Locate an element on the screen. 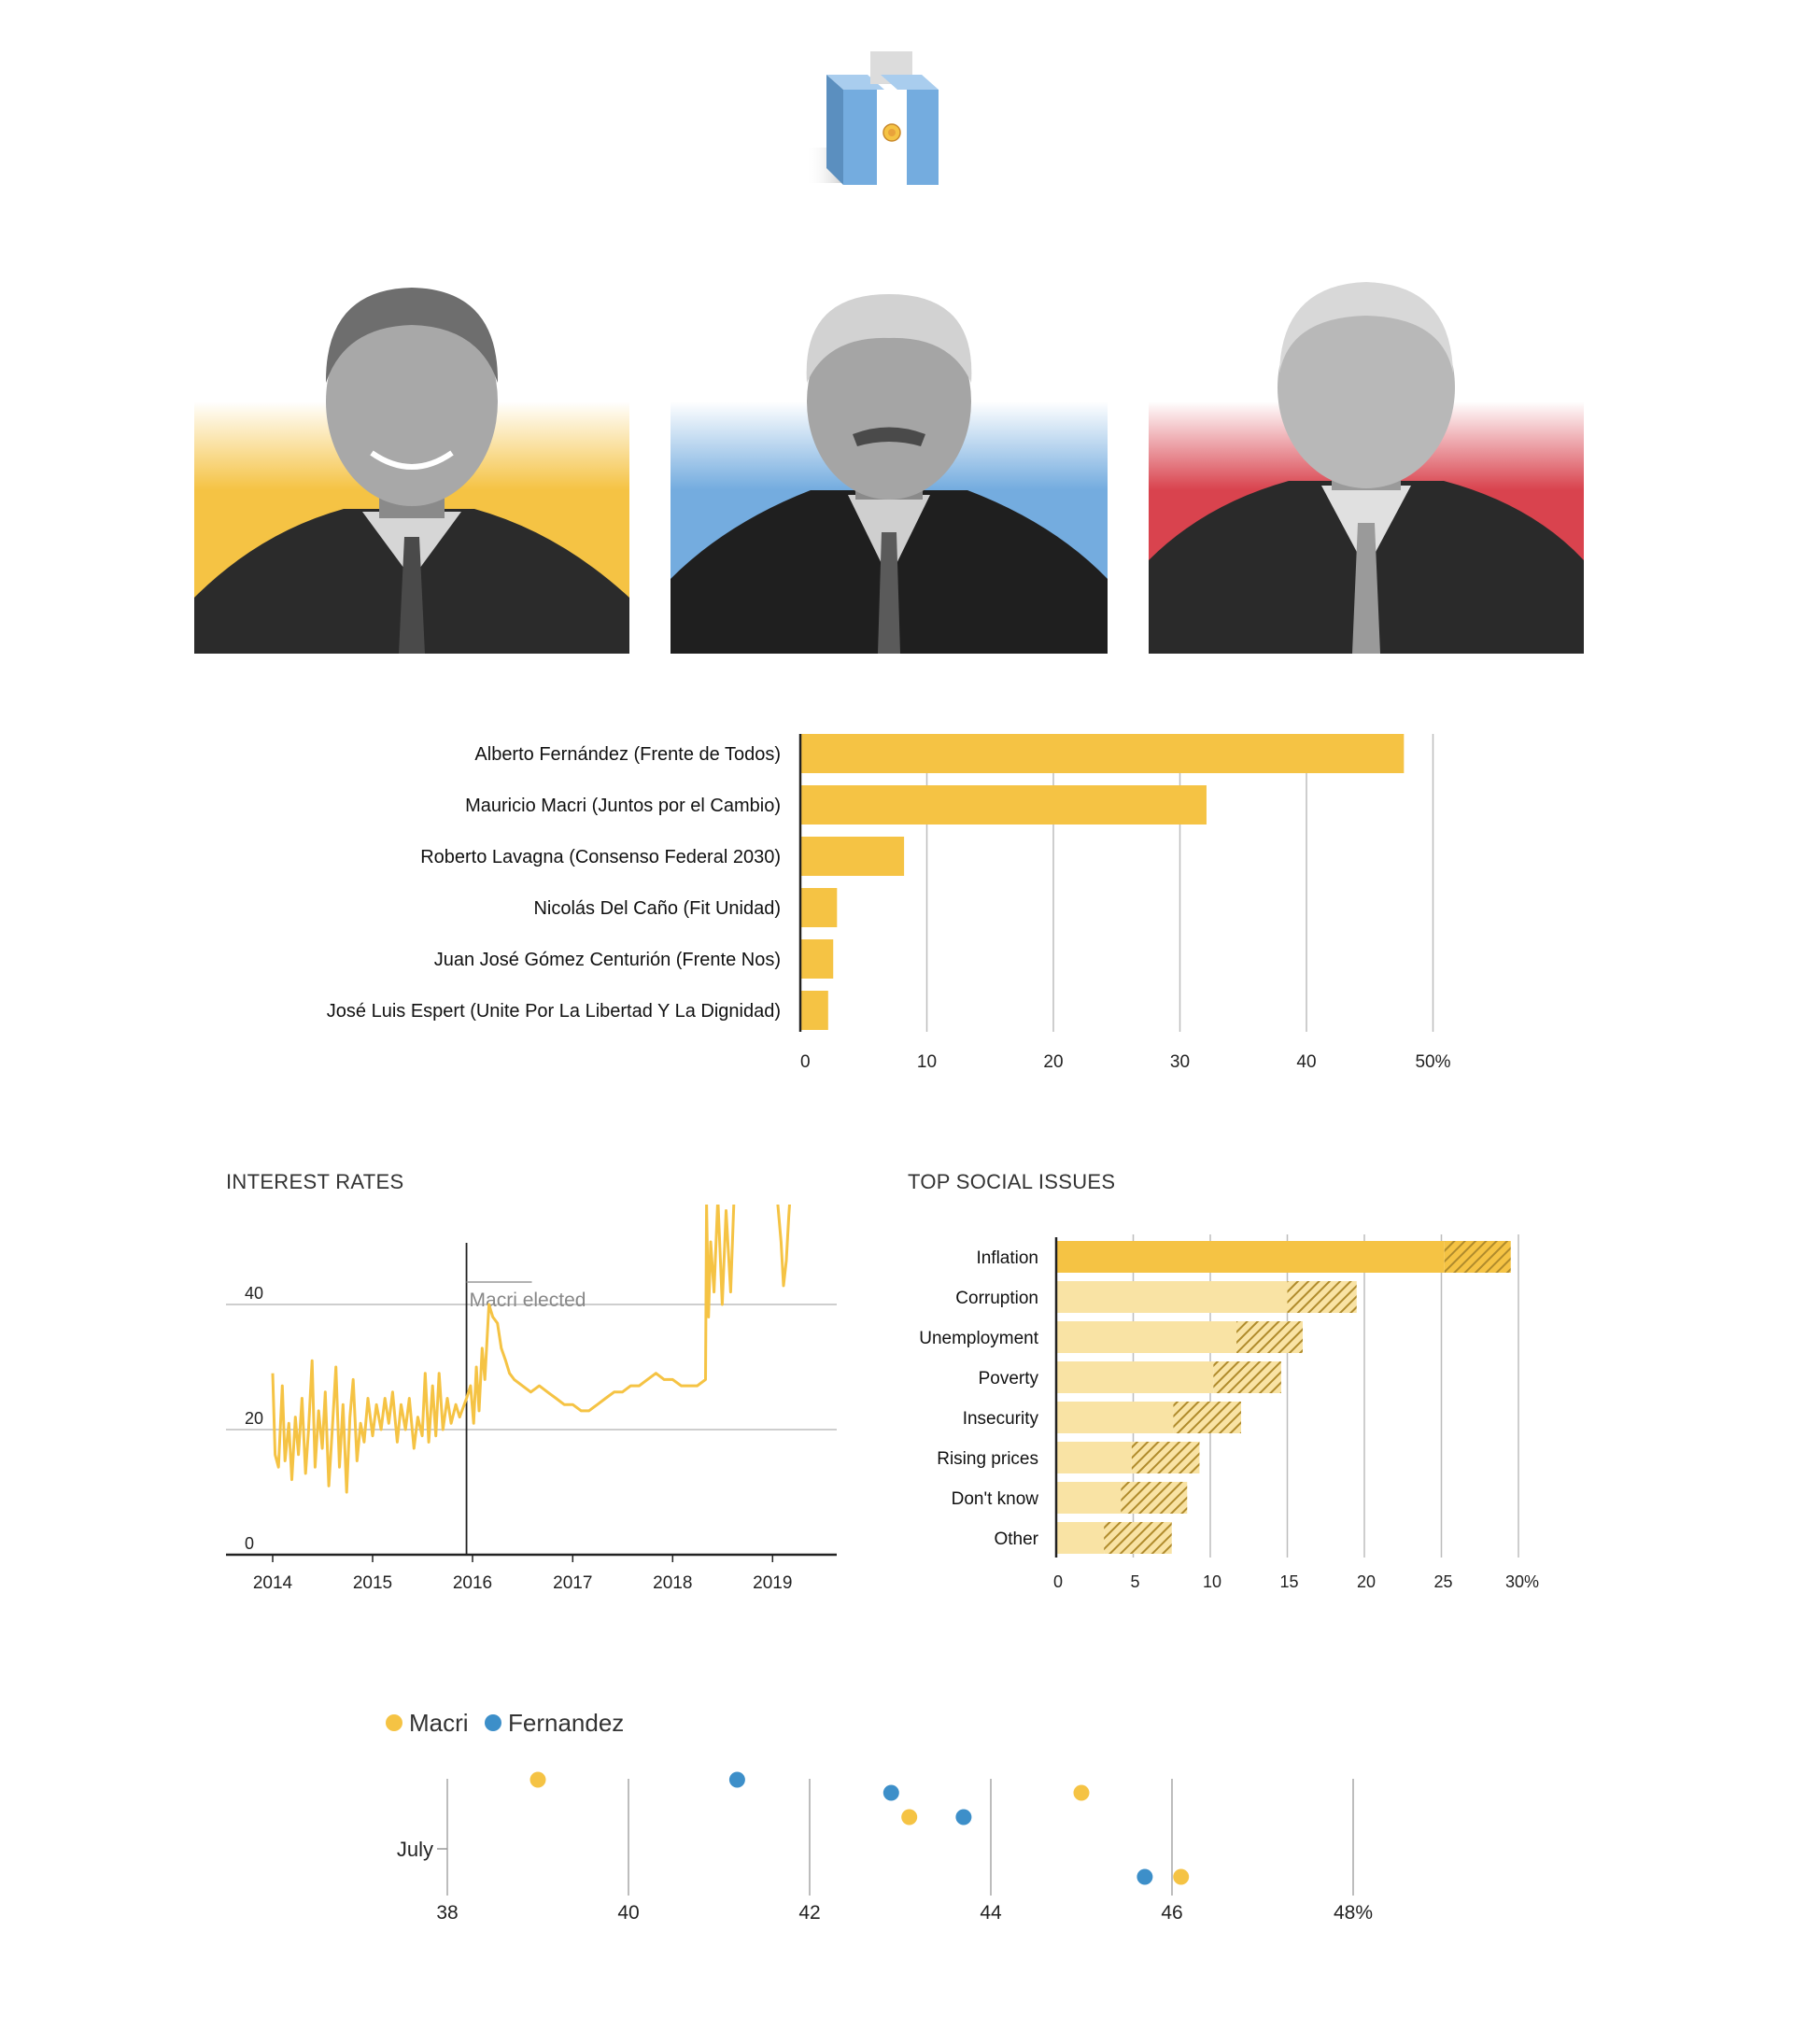  y-tick-label: 40 is located at coordinates (254, 1293).